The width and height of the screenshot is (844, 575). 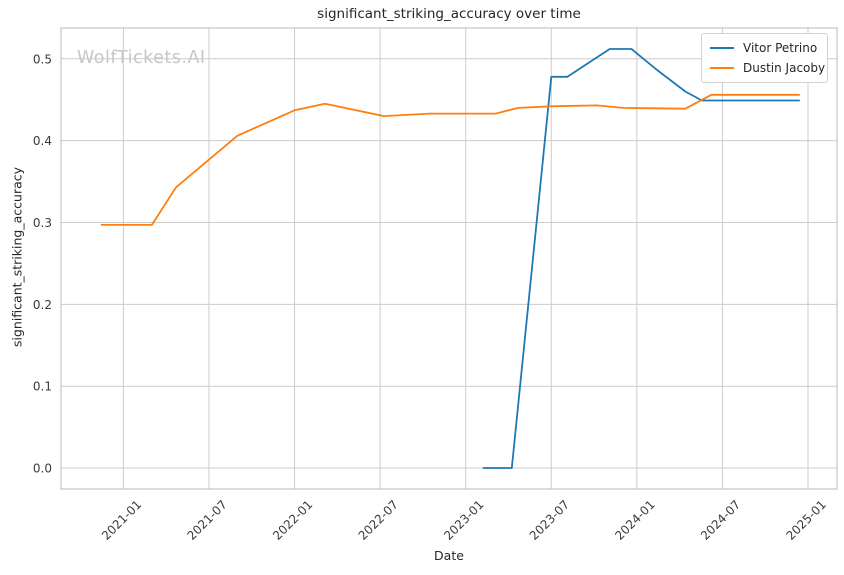 What do you see at coordinates (549, 519) in the screenshot?
I see `x-tick-label: 2023-07` at bounding box center [549, 519].